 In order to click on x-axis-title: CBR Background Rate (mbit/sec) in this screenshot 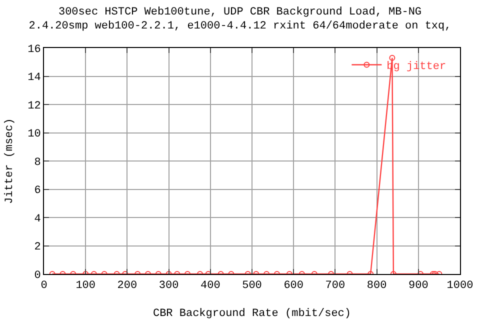, I will do `click(252, 314)`.